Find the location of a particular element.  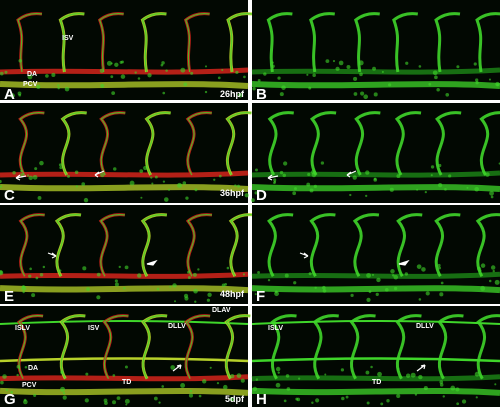

stage-label: 48hpf is located at coordinates (232, 294).